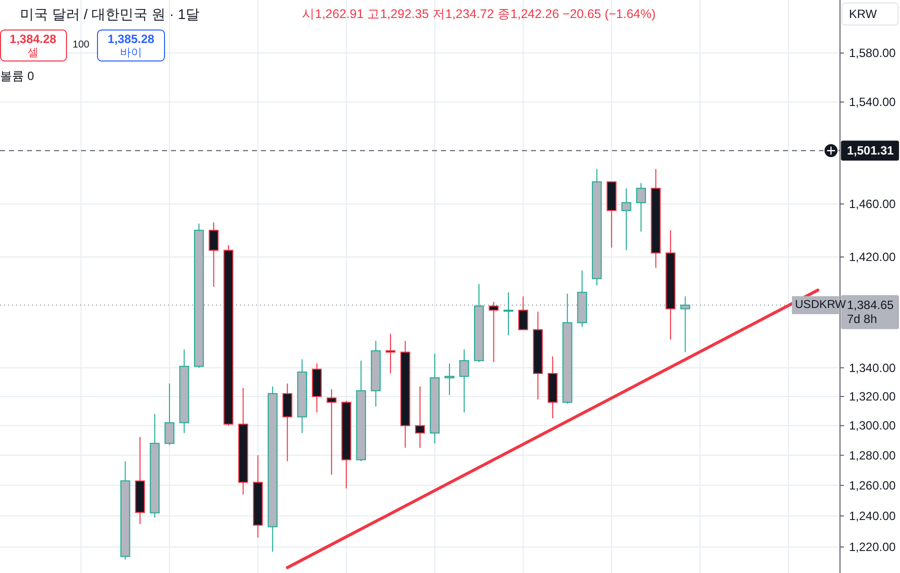 The height and width of the screenshot is (573, 900). Describe the element at coordinates (479, 14) in the screenshot. I see `annotation: 시1,262.91 고1,292.35 저1,234.72 종1,242.26 −20.65 (−1.64%)` at that location.